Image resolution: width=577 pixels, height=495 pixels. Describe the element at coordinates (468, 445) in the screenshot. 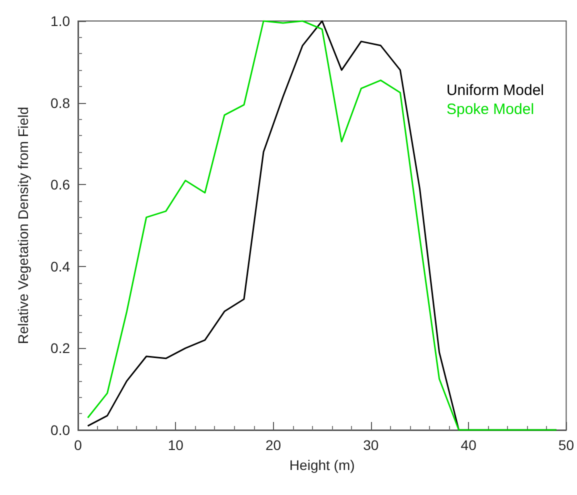

I see `x-tick-label: 40` at that location.